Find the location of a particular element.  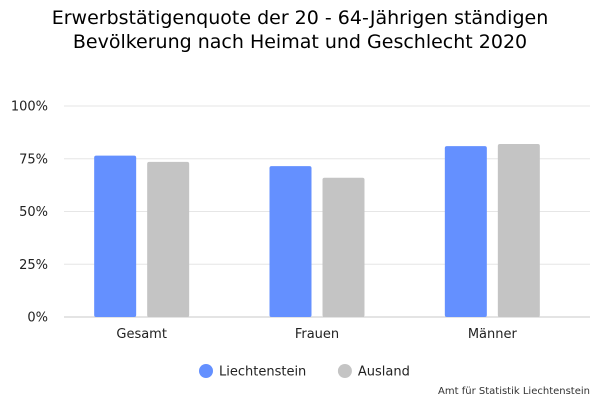

legend-item-liechtenstein: Liechtenstein is located at coordinates (252, 372).